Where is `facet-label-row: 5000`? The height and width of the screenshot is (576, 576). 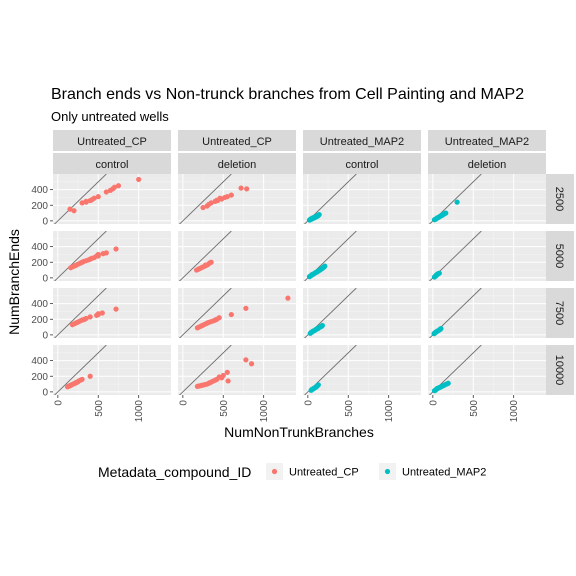
facet-label-row: 5000 is located at coordinates (559, 256).